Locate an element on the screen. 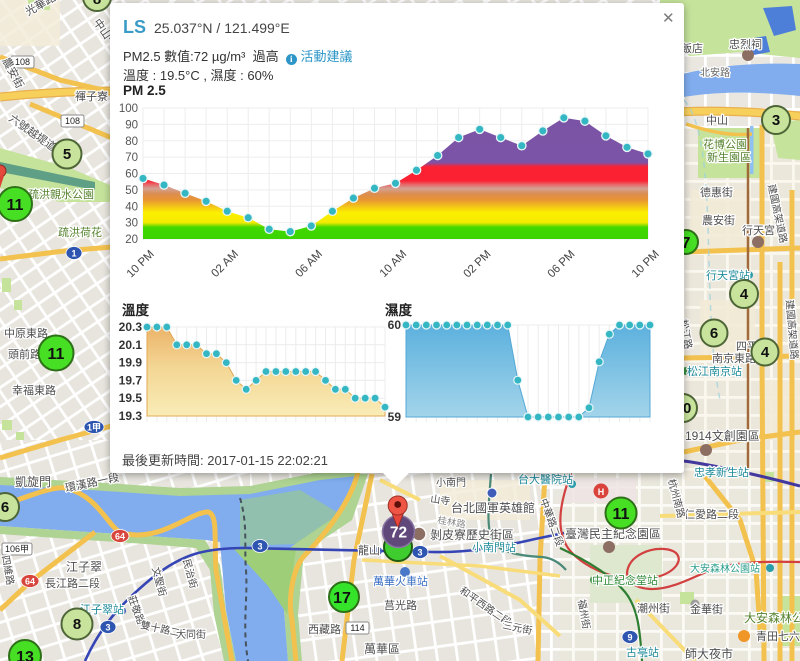 The height and width of the screenshot is (661, 800). svg-text: 中山 is located at coordinates (717, 120).